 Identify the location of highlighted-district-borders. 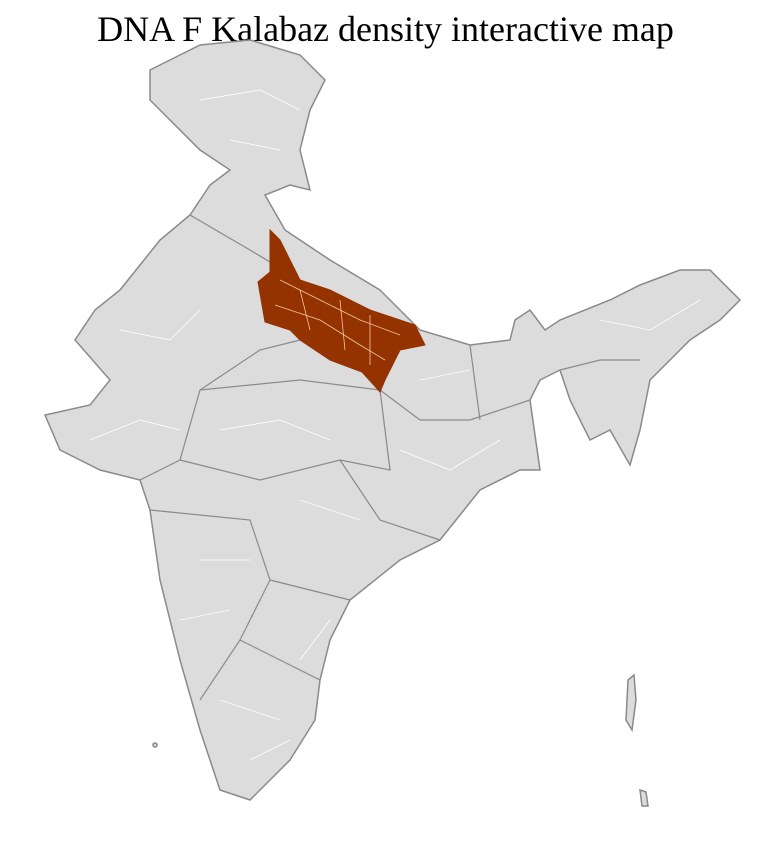
(337, 322).